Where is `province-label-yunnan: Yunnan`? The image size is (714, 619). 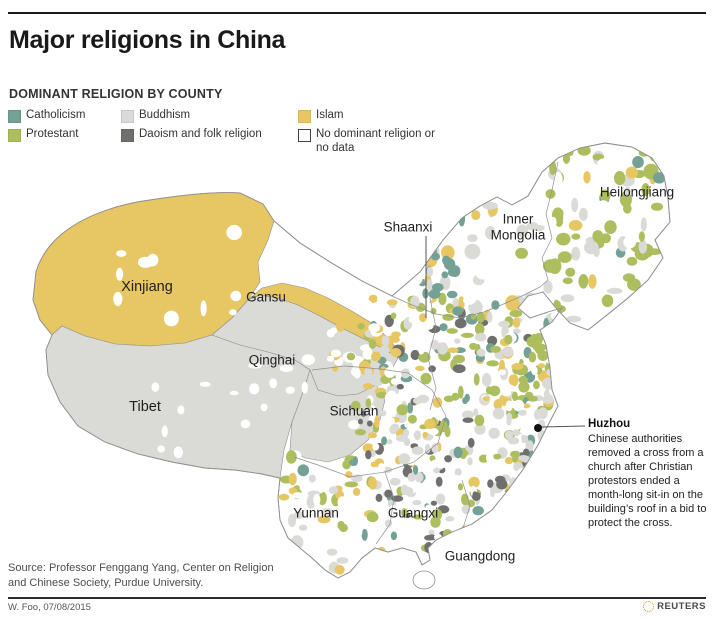
province-label-yunnan: Yunnan is located at coordinates (316, 513).